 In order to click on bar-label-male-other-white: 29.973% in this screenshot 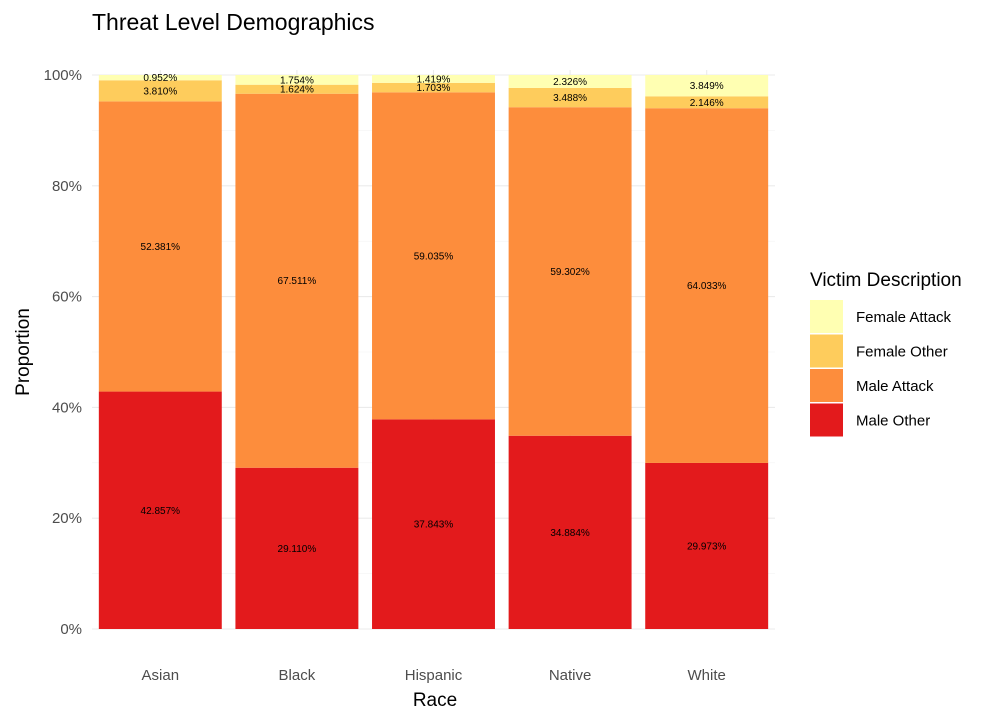, I will do `click(707, 546)`.